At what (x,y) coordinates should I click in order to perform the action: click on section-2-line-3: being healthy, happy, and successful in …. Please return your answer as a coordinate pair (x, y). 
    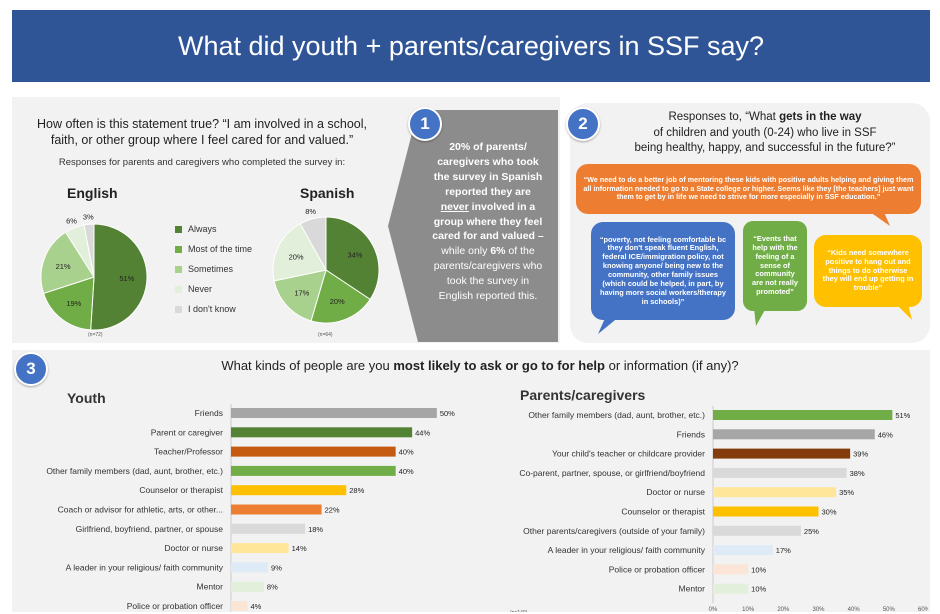
    Looking at the image, I should click on (765, 148).